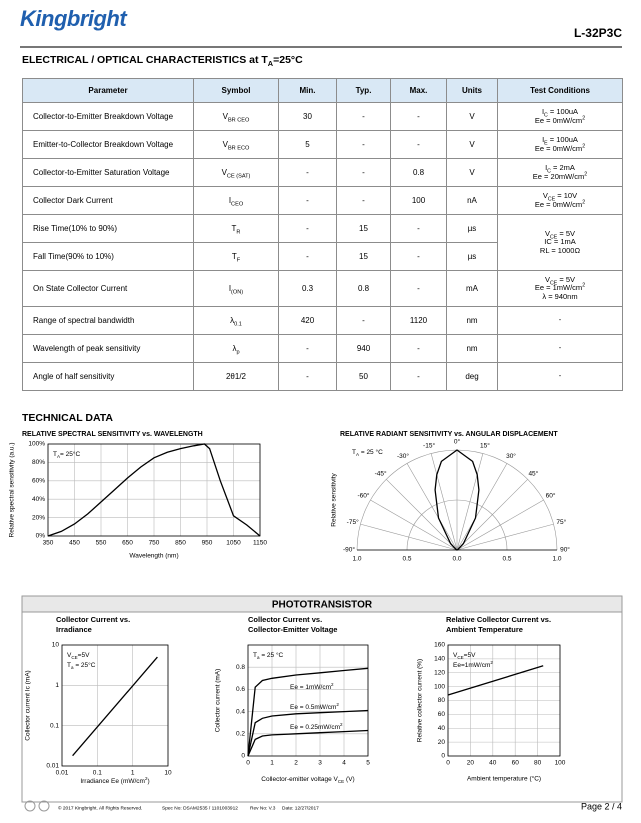  I want to click on text-text: =25°C, so click(288, 60).